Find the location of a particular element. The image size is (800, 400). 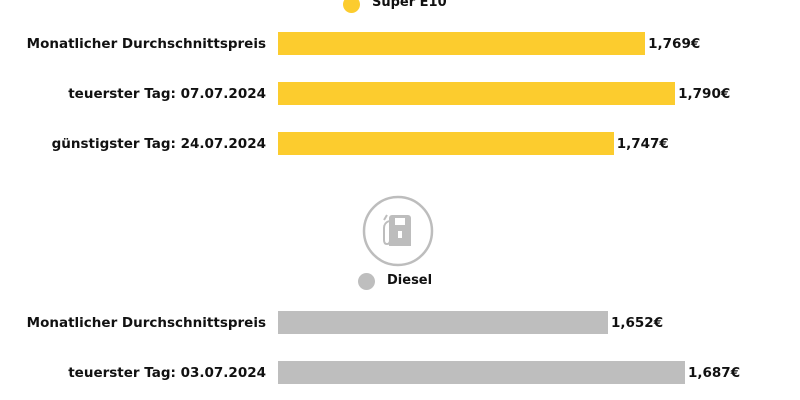

diesel-category-label: teuerster Tag: 03.07.2024 is located at coordinates (167, 373).